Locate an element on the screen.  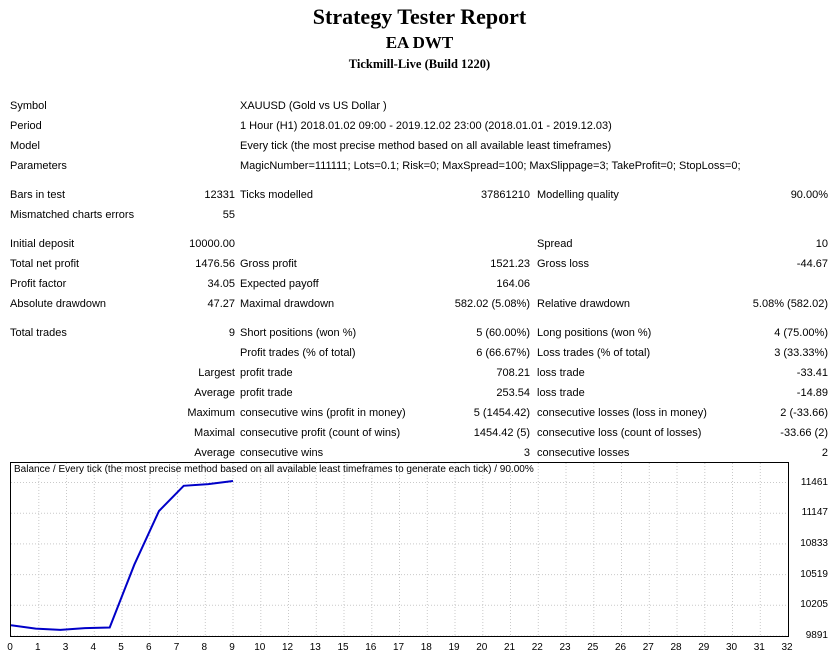
x-axis-tick-label: 8 is located at coordinates (204, 647).